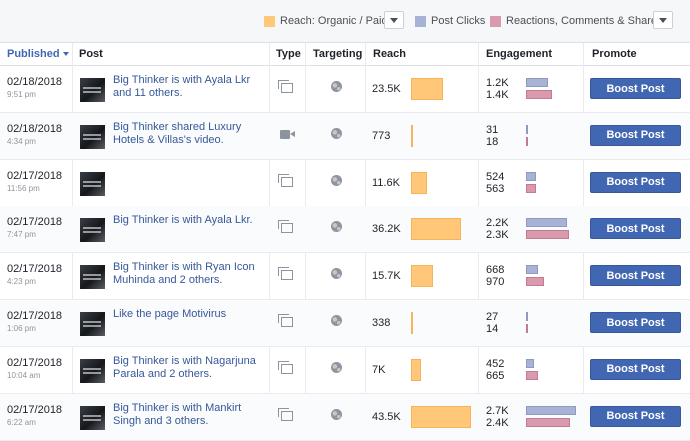  I want to click on reactions-value: 665, so click(495, 375).